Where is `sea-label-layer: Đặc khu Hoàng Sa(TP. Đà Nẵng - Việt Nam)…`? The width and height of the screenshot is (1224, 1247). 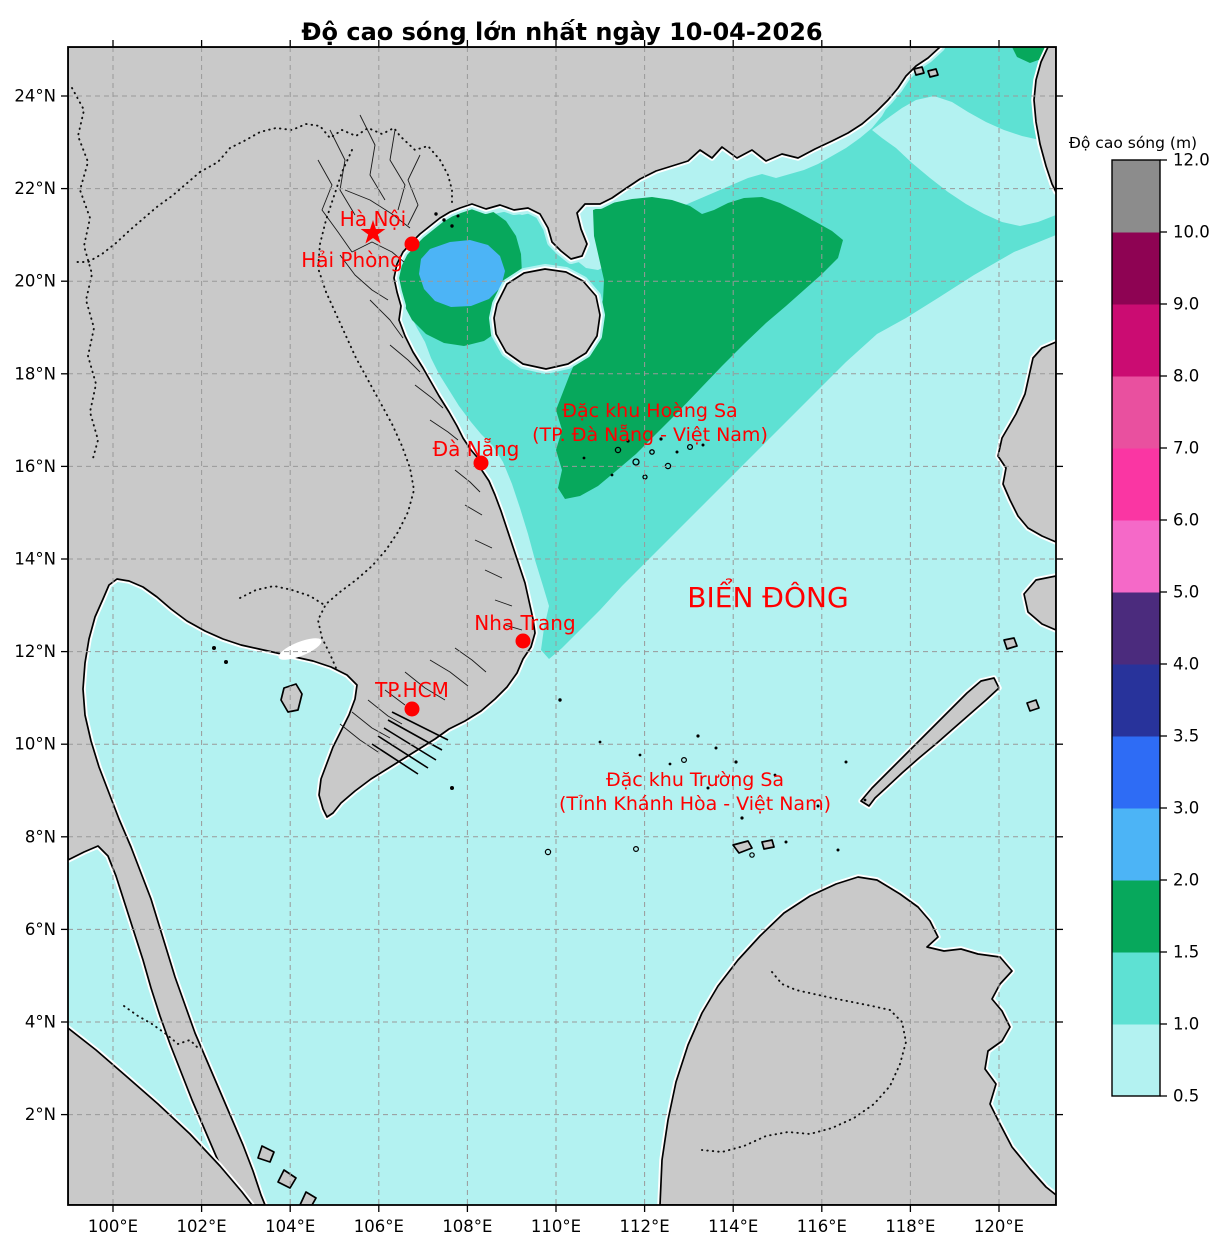 sea-label-layer: Đặc khu Hoàng Sa(TP. Đà Nẵng - Việt Nam)… is located at coordinates (690, 607).